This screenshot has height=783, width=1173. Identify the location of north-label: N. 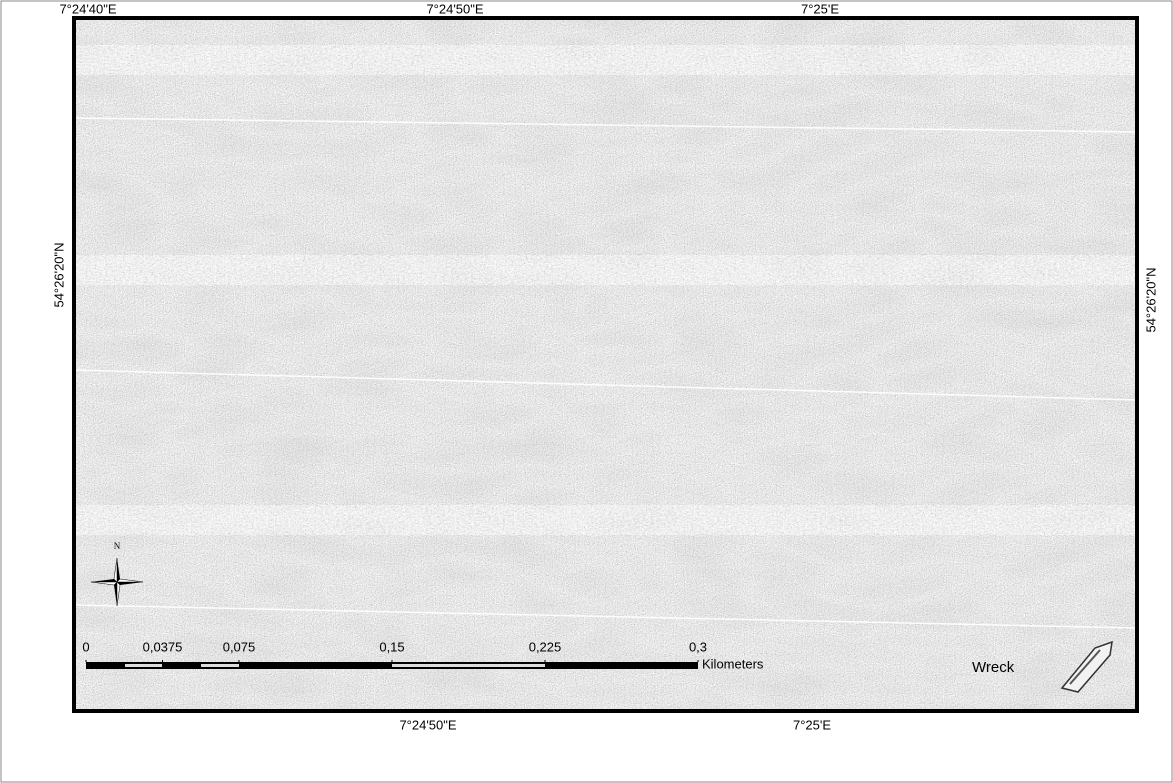
(117, 546).